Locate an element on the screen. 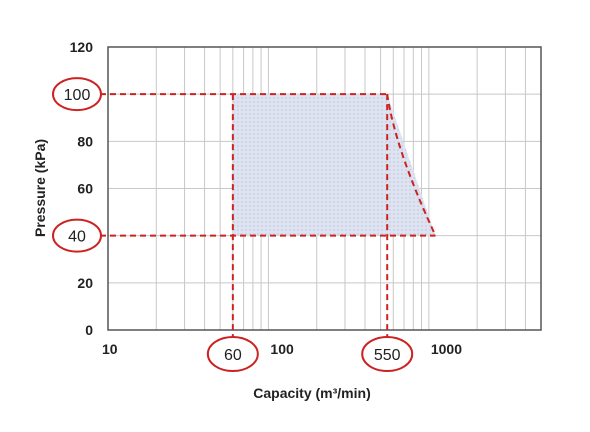 The width and height of the screenshot is (590, 432). operating-region is located at coordinates (334, 165).